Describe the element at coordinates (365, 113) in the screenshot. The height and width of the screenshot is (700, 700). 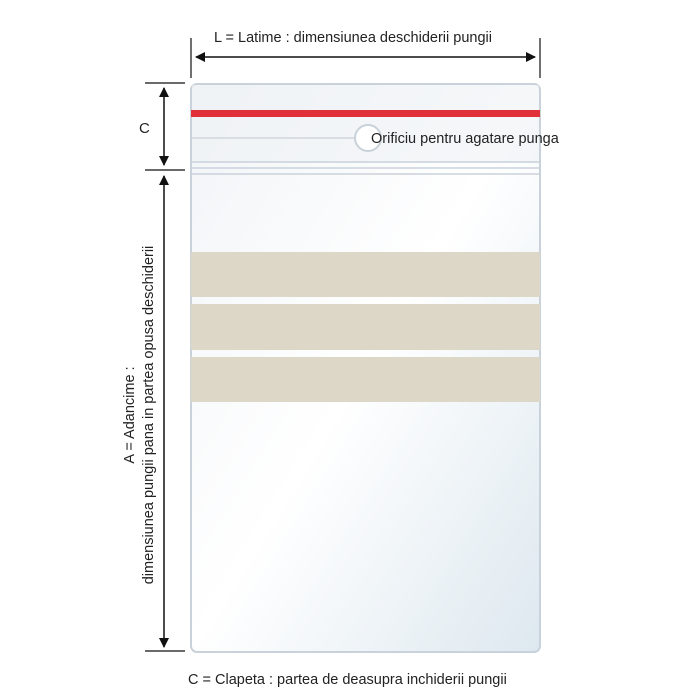
I see `closure-stripe` at that location.